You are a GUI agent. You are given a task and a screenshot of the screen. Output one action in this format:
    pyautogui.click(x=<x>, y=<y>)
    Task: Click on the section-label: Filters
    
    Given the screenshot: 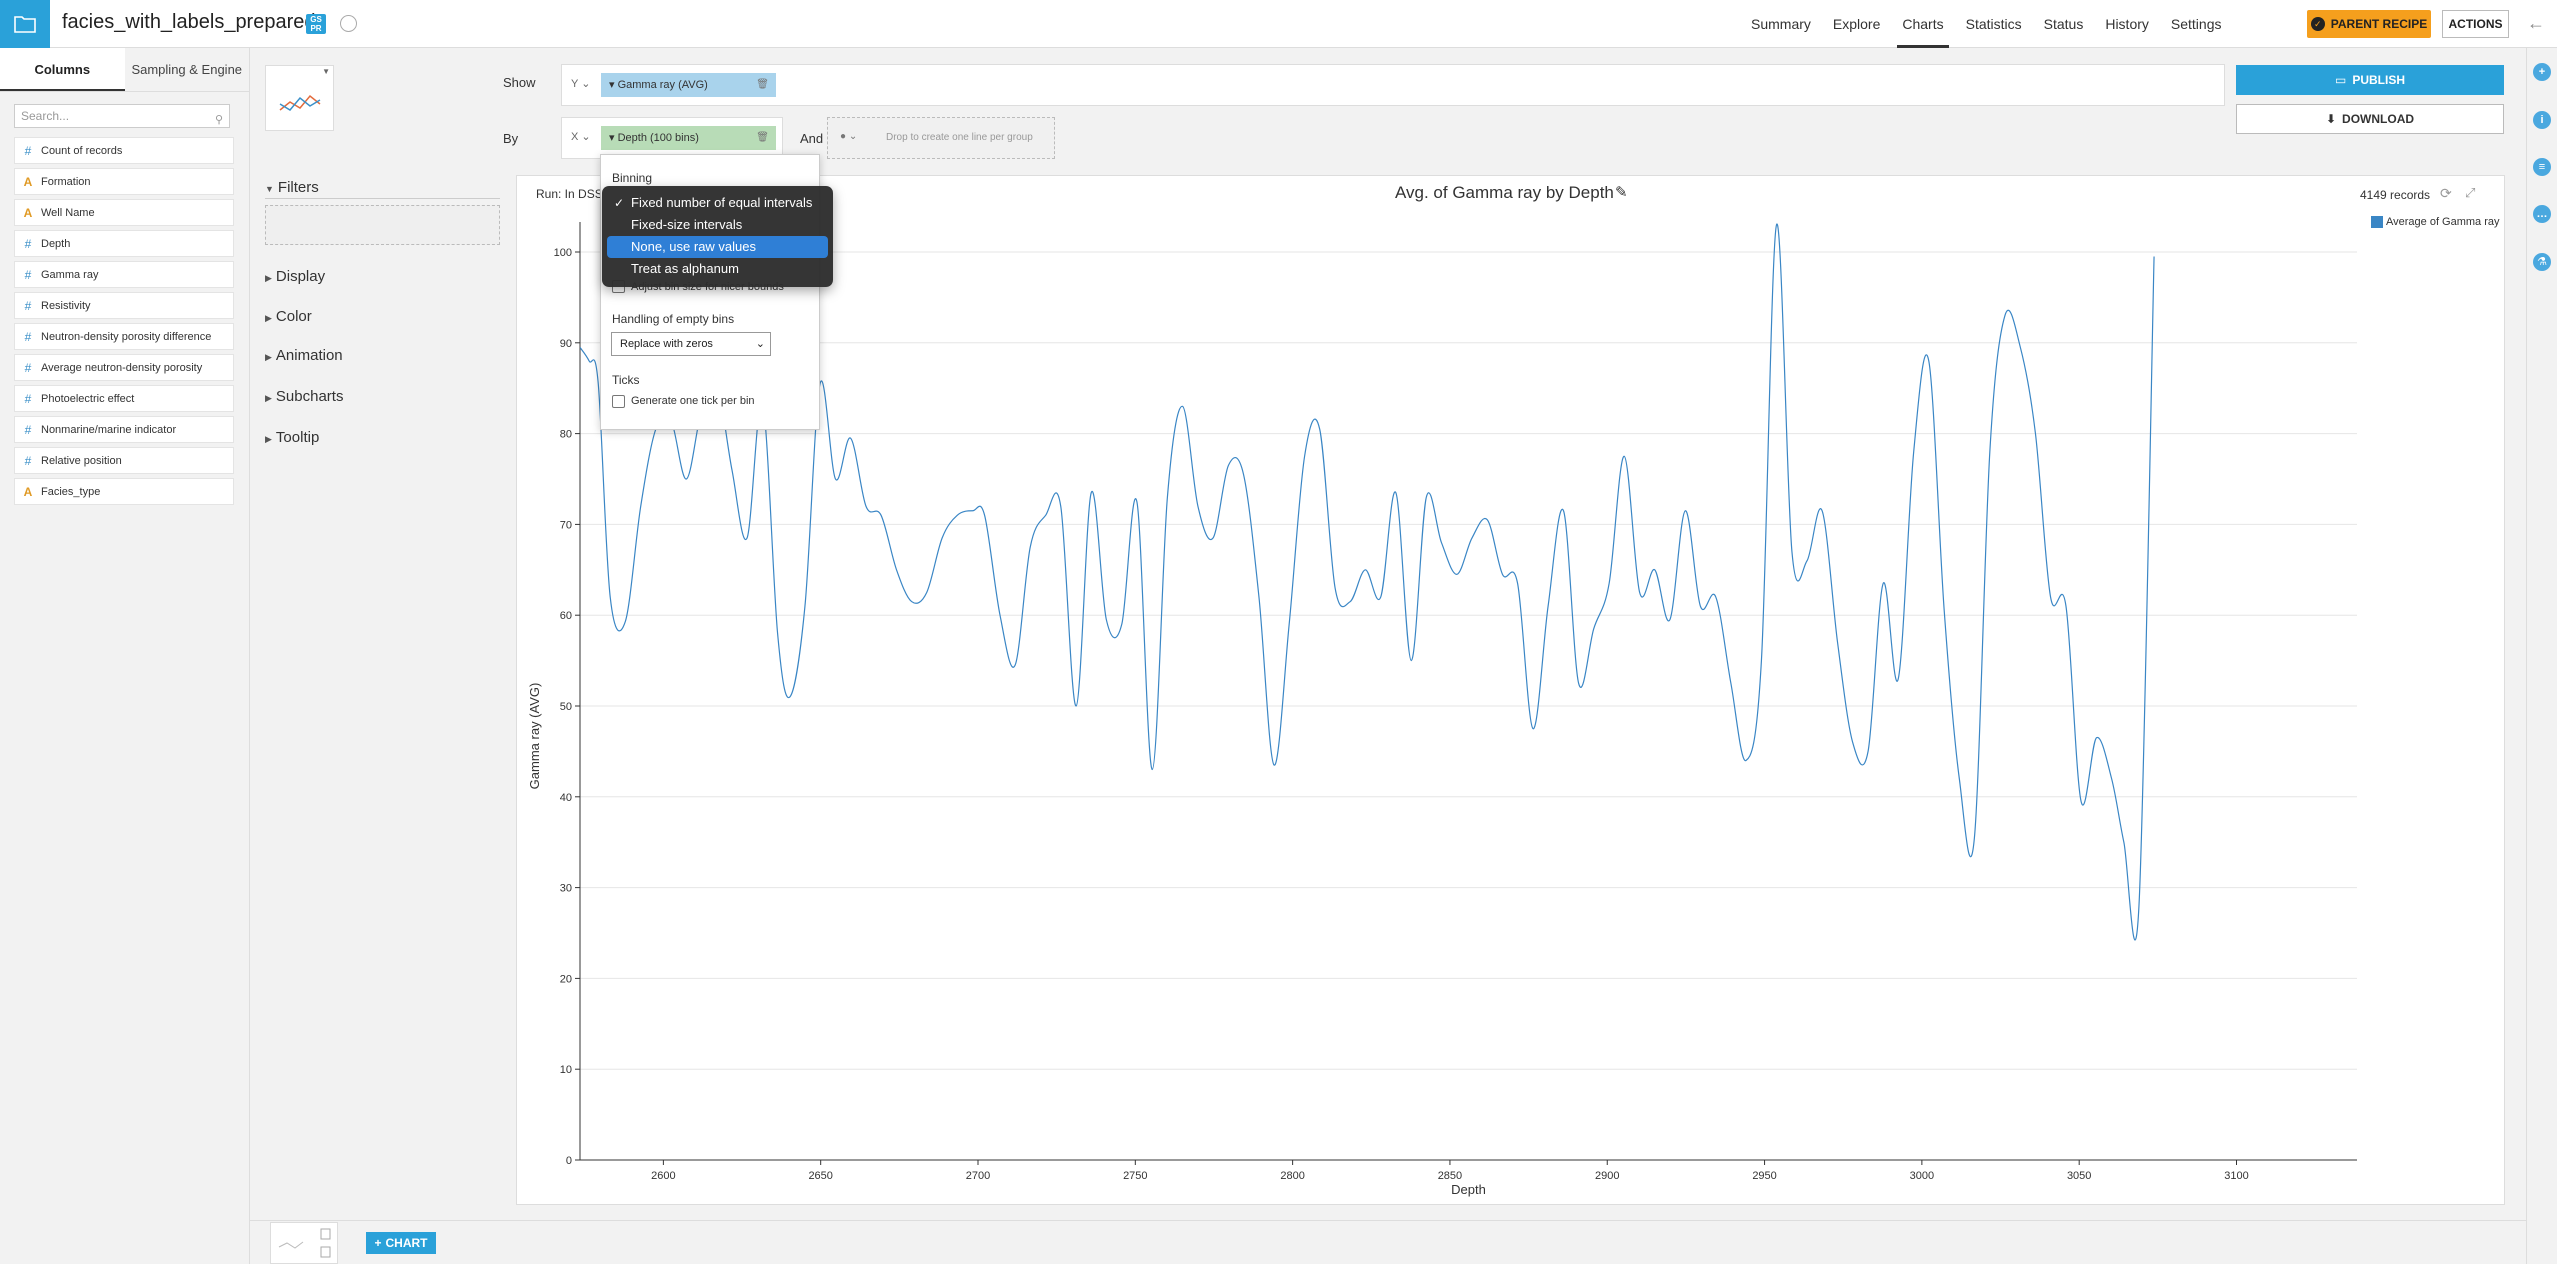 What is the action you would take?
    pyautogui.click(x=298, y=187)
    